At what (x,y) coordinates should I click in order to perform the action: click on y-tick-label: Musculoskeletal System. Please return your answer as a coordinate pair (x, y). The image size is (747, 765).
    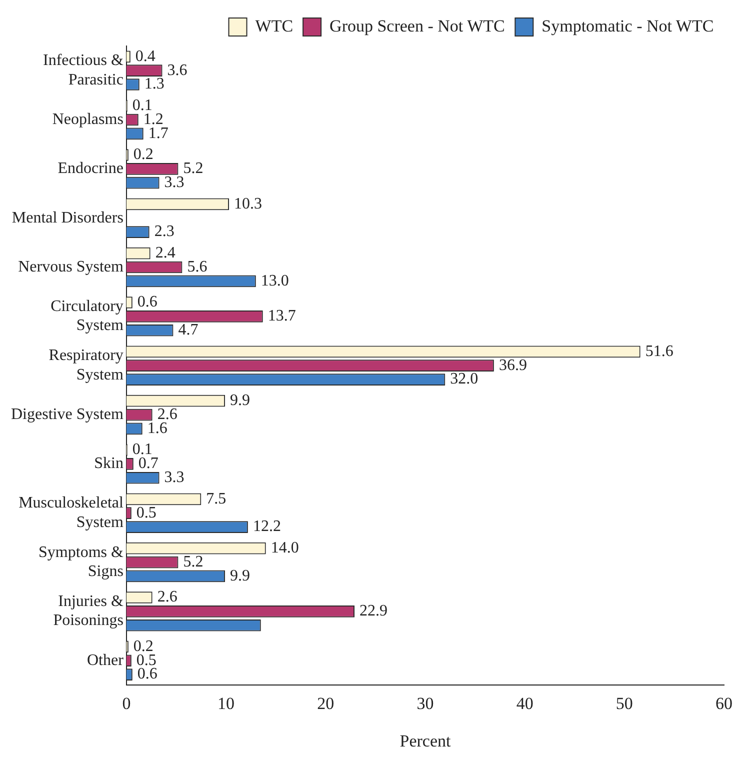
    Looking at the image, I should click on (71, 512).